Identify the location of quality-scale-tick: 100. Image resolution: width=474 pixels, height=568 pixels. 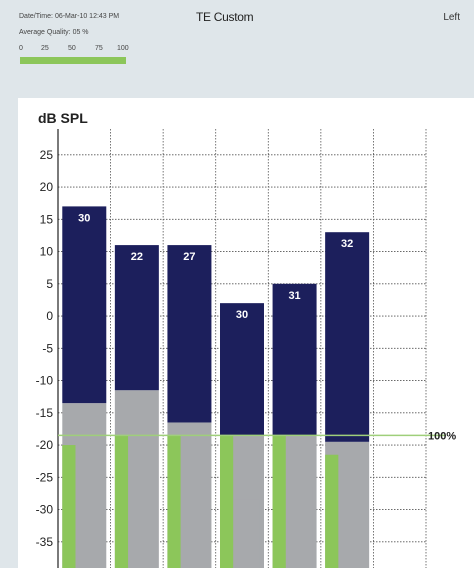
(123, 48).